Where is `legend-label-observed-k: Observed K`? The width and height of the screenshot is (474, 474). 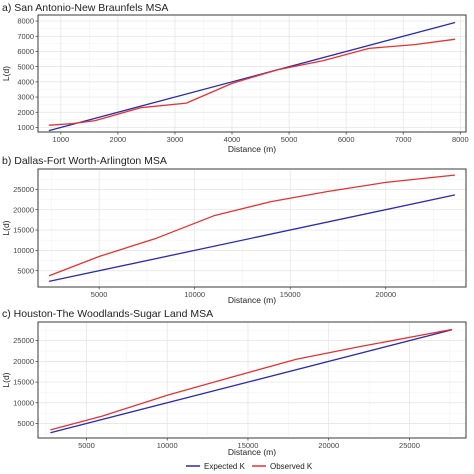 legend-label-observed-k: Observed K is located at coordinates (291, 466).